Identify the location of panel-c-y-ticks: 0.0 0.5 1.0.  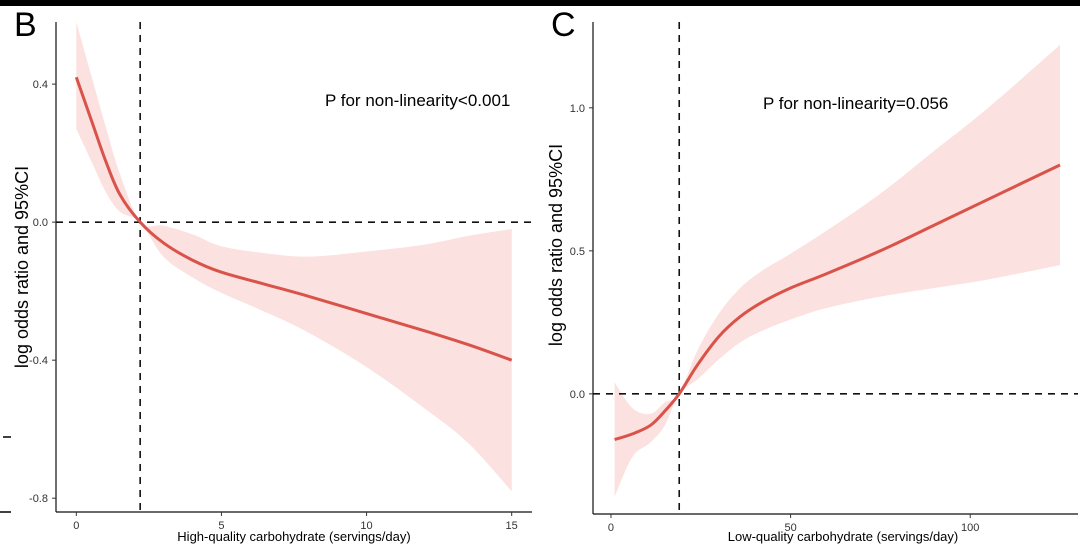
(581, 252).